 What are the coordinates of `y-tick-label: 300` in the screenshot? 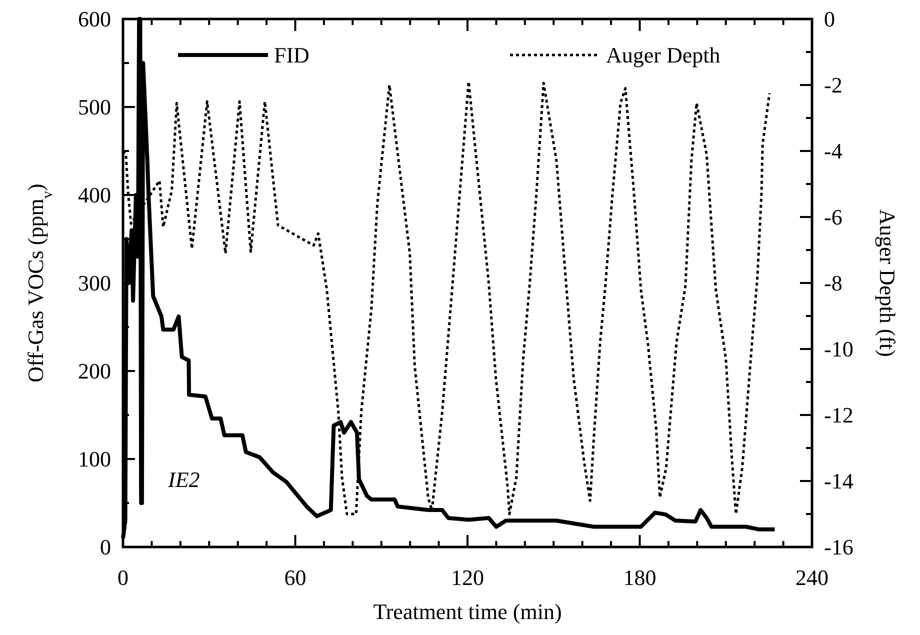 It's located at (94, 283).